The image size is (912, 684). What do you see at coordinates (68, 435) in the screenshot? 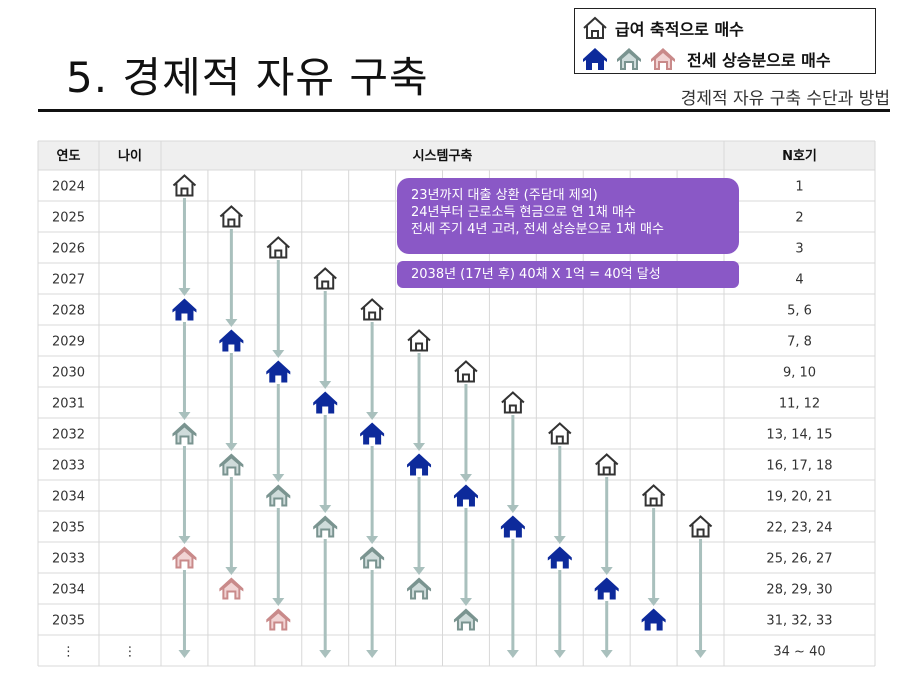
I see `row-year: 2032` at bounding box center [68, 435].